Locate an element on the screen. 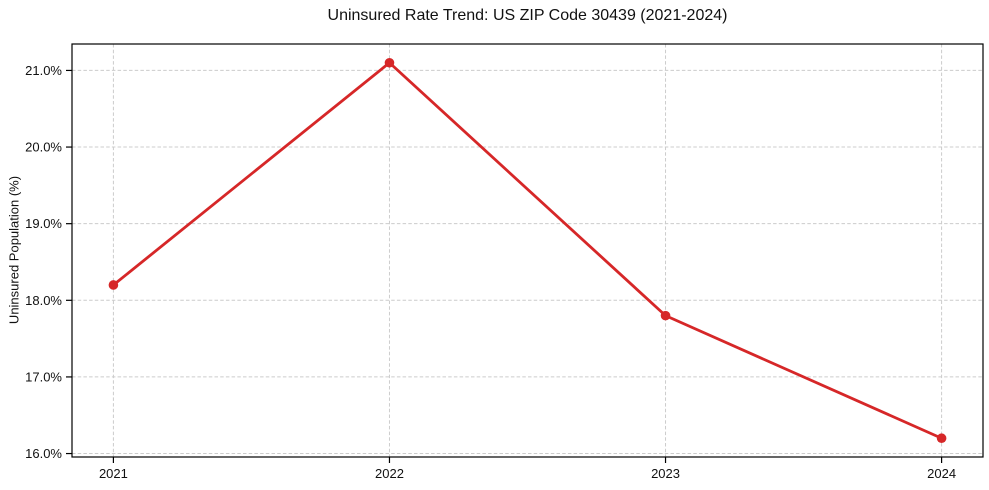 The height and width of the screenshot is (490, 989). x-tick-label: 2023 is located at coordinates (665, 473).